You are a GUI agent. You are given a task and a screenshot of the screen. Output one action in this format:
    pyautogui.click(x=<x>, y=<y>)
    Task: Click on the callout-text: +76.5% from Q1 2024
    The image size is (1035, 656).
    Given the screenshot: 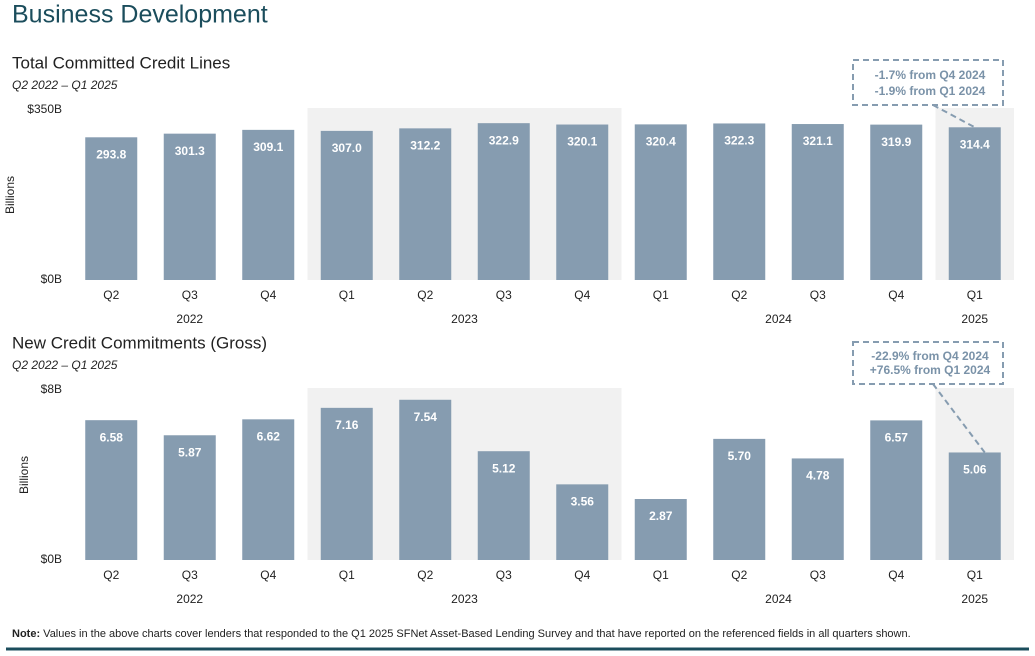 What is the action you would take?
    pyautogui.click(x=930, y=370)
    